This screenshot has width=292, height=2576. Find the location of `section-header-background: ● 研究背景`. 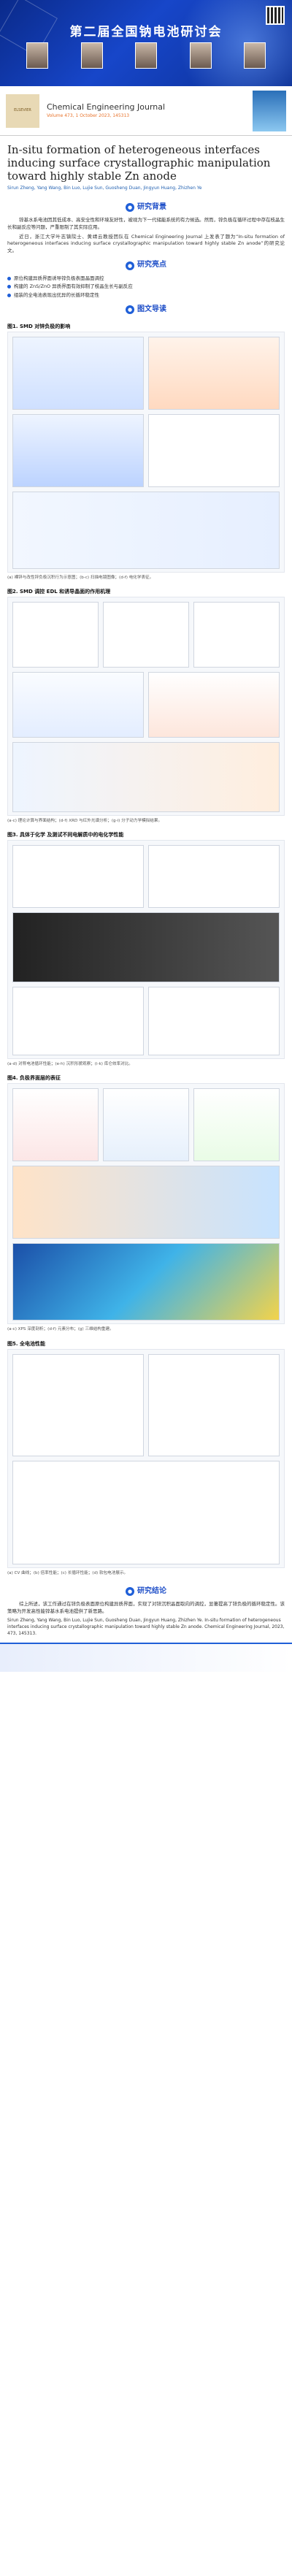

section-header-background: ● 研究背景 is located at coordinates (146, 207).